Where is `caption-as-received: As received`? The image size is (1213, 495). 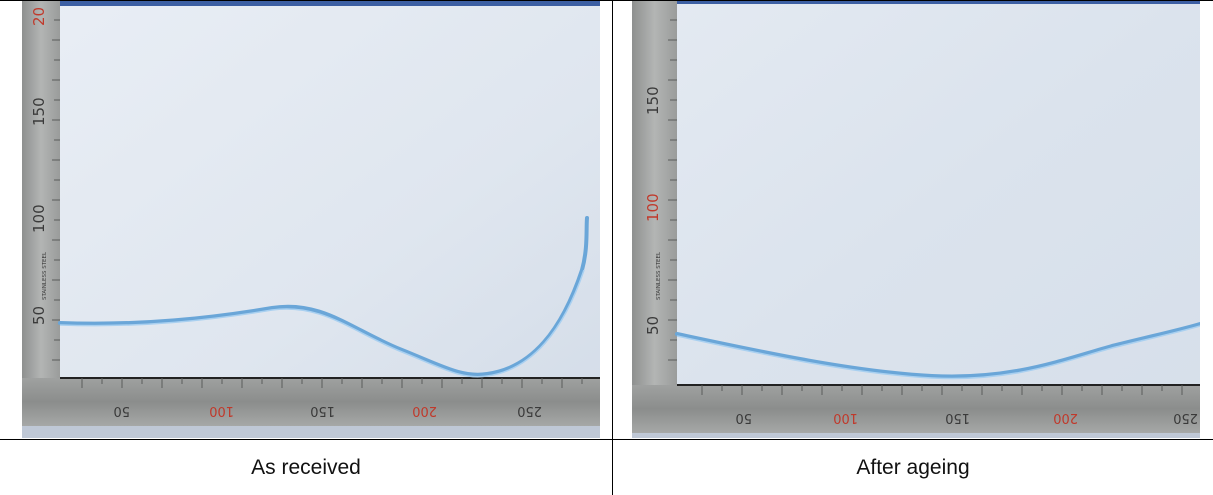 caption-as-received: As received is located at coordinates (306, 467).